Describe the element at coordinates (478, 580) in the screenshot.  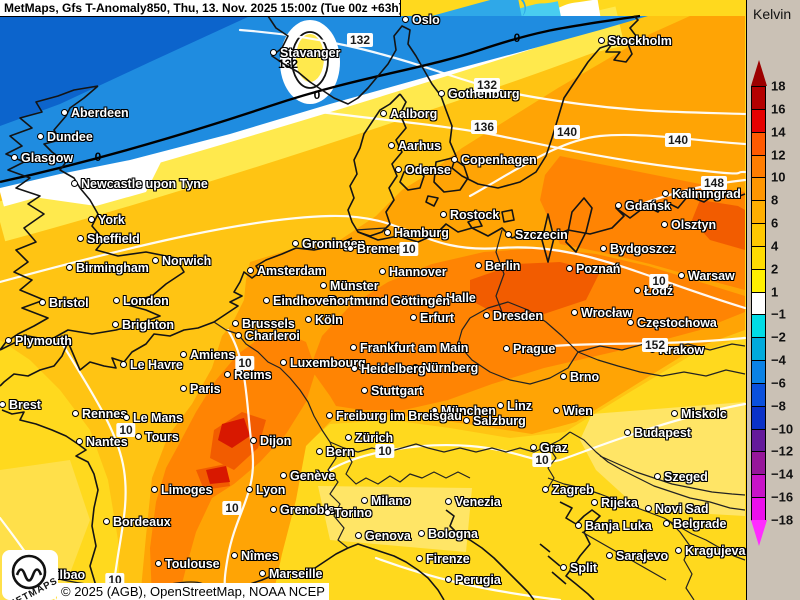
I see `city-label: Perugia` at that location.